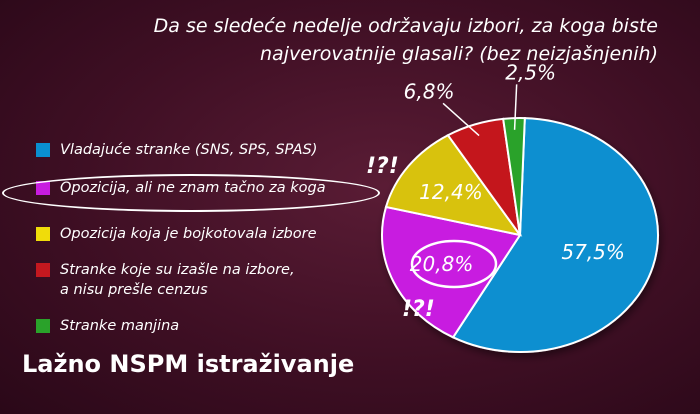 The image size is (700, 414). Describe the element at coordinates (382, 166) in the screenshot. I see `annotation-mark-top: !?!` at that location.